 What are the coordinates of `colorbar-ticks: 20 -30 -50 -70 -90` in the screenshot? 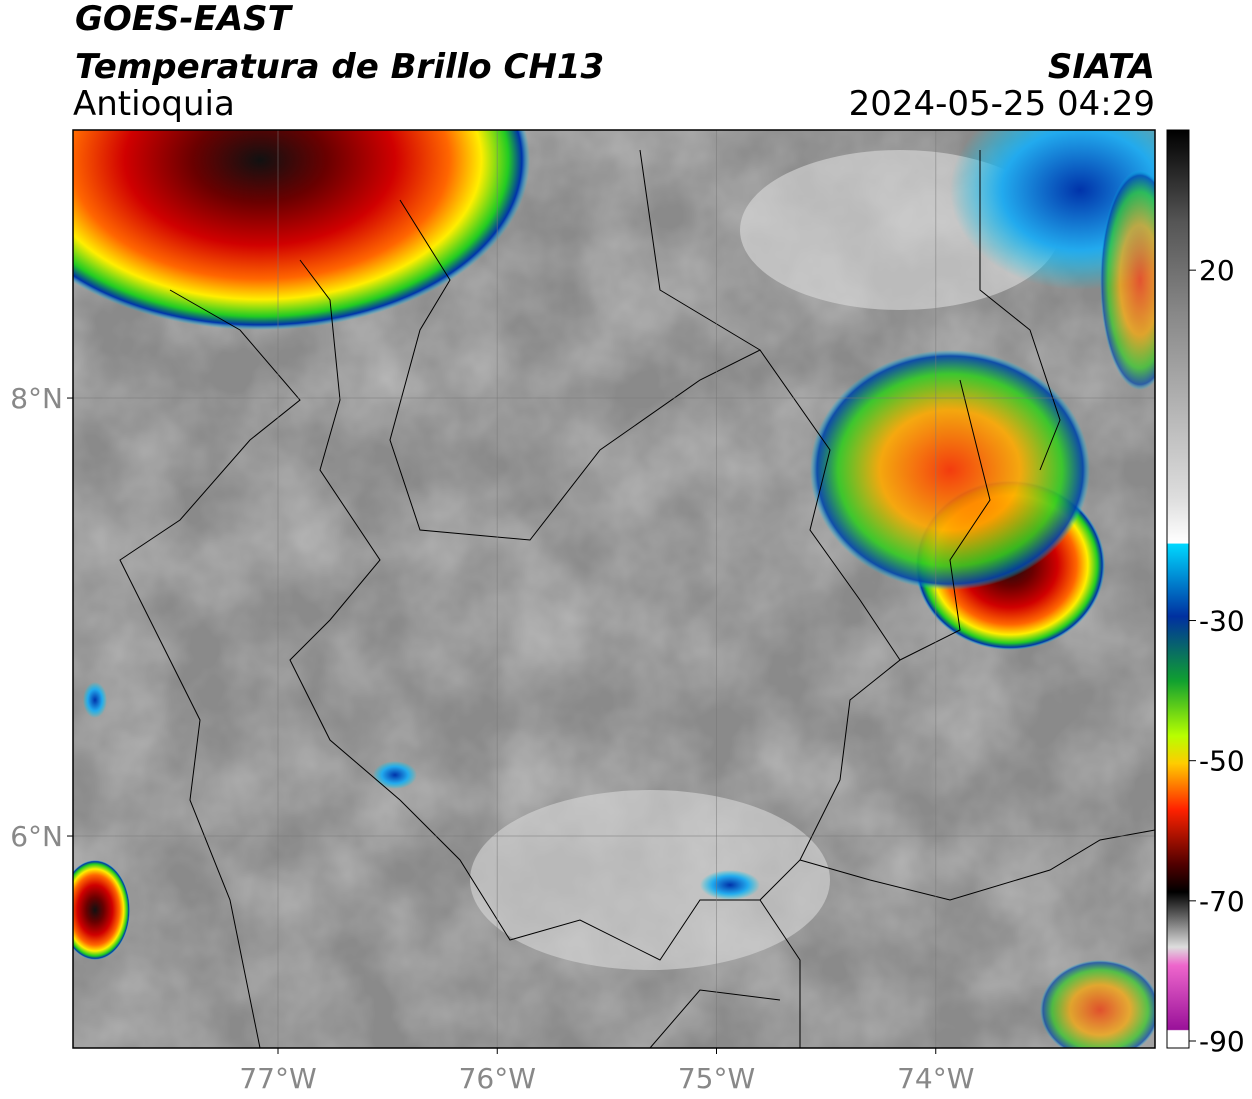 It's located at (1217, 656).